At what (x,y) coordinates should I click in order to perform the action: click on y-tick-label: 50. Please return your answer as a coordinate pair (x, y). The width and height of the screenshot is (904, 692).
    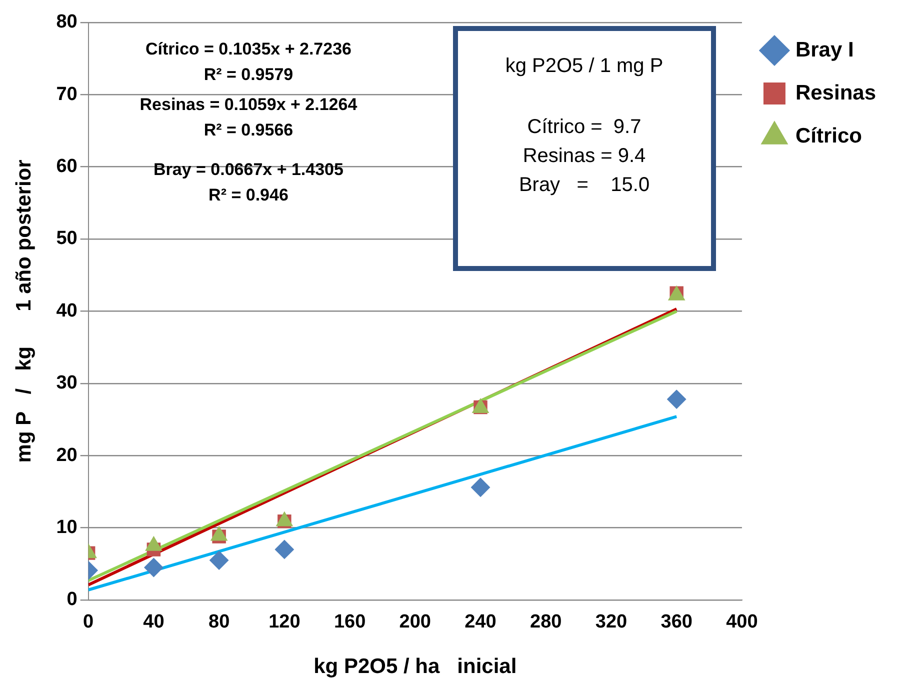
    Looking at the image, I should click on (67, 239).